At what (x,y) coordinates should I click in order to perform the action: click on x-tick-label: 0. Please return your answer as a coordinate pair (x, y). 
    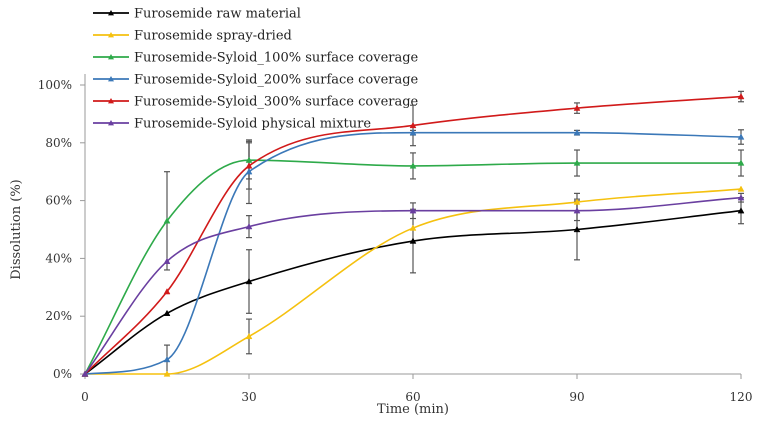
    Looking at the image, I should click on (85, 397).